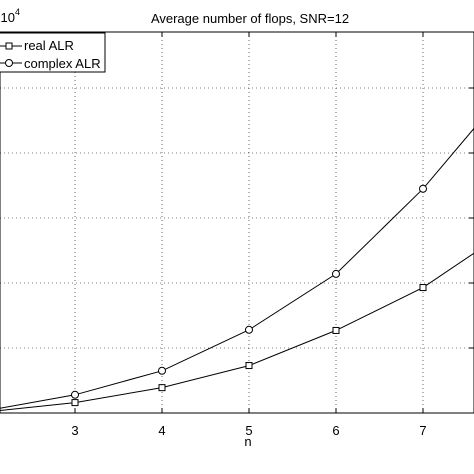  What do you see at coordinates (247, 441) in the screenshot?
I see `x-axis-label: n` at bounding box center [247, 441].